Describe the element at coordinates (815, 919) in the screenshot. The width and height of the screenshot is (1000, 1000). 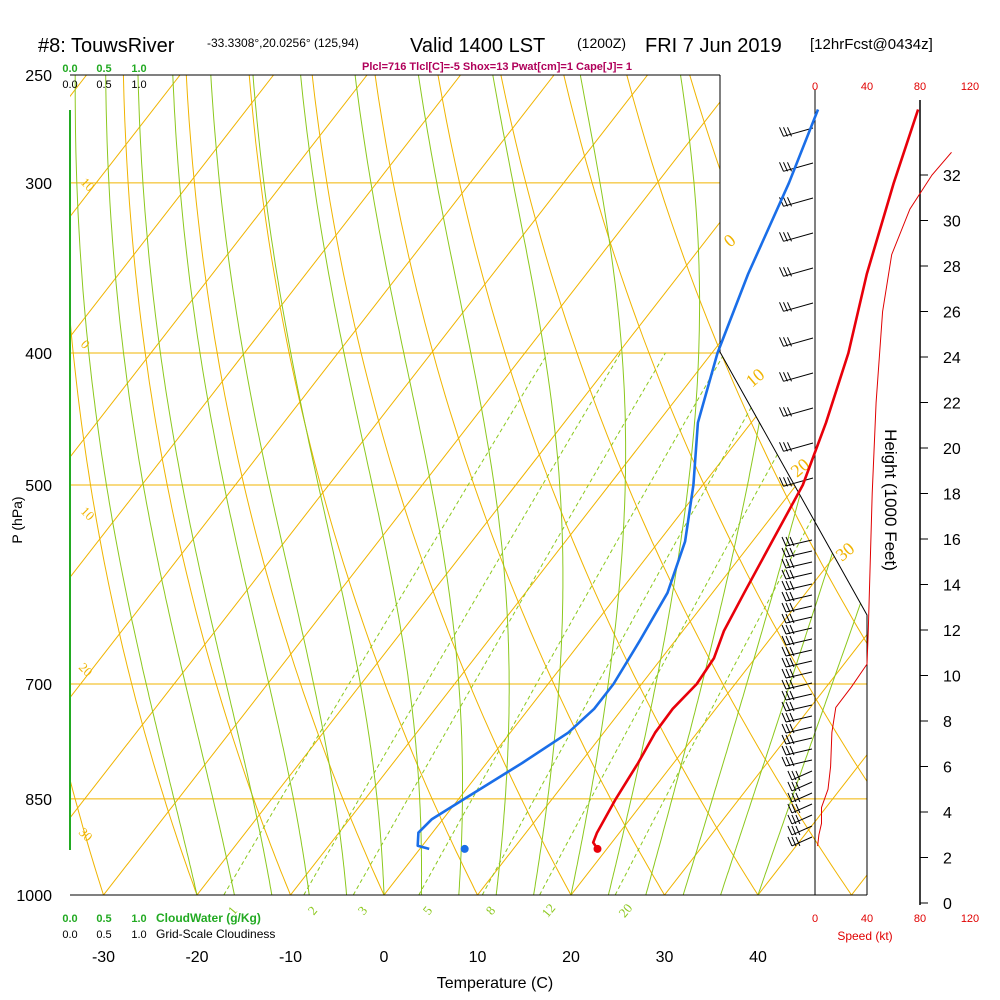
I see `bottom-speed-tick: 0` at that location.